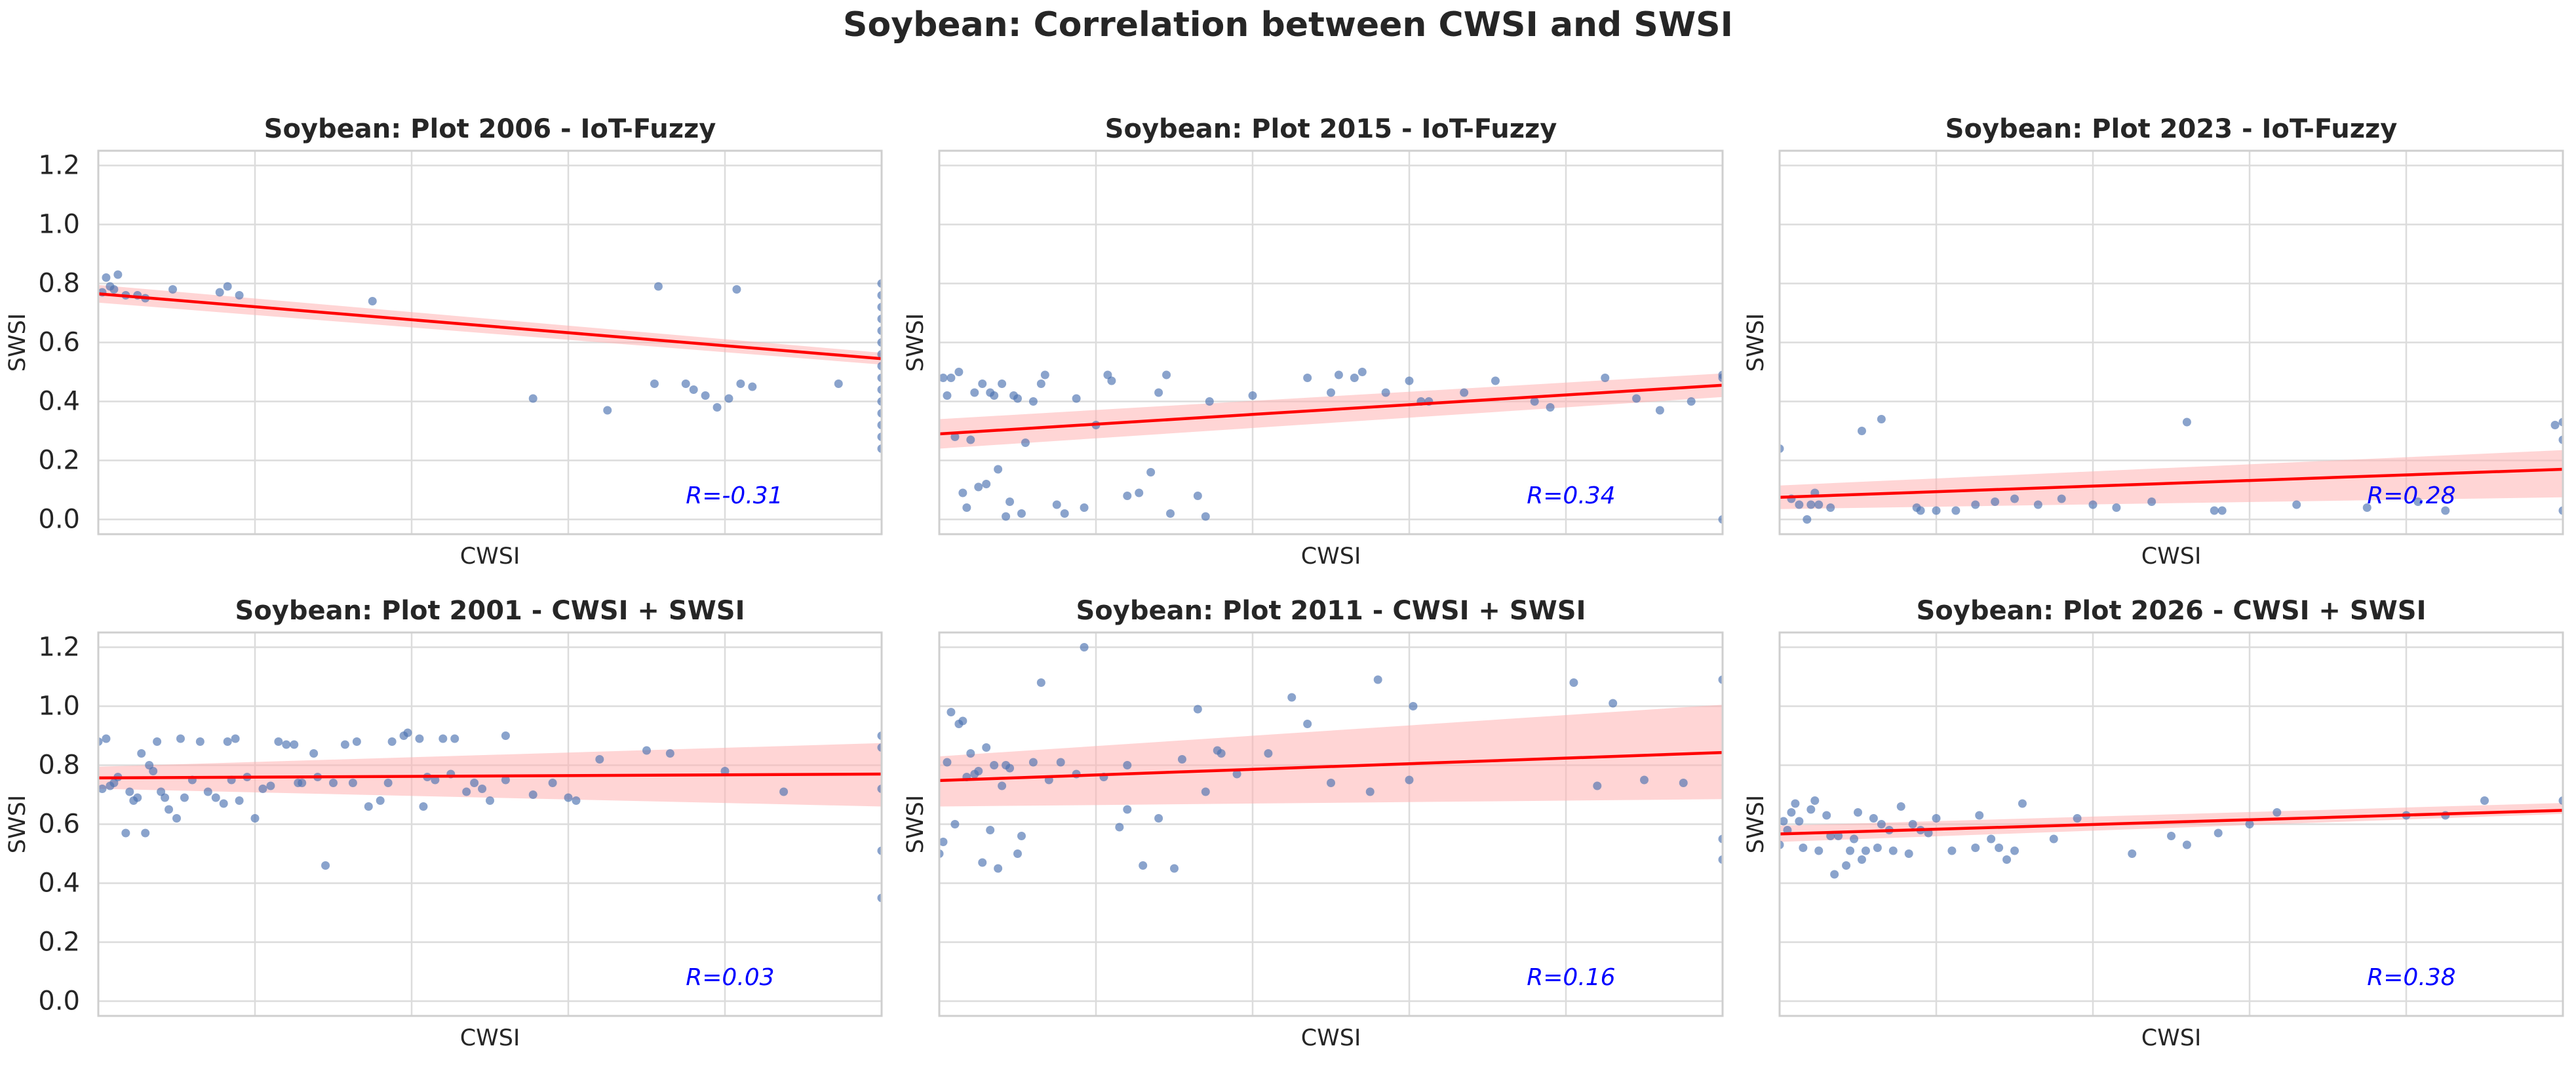 The width and height of the screenshot is (2576, 1069). What do you see at coordinates (1331, 611) in the screenshot?
I see `subplot-title: Soybean: Plot 2011 - CWSI + SWSI` at bounding box center [1331, 611].